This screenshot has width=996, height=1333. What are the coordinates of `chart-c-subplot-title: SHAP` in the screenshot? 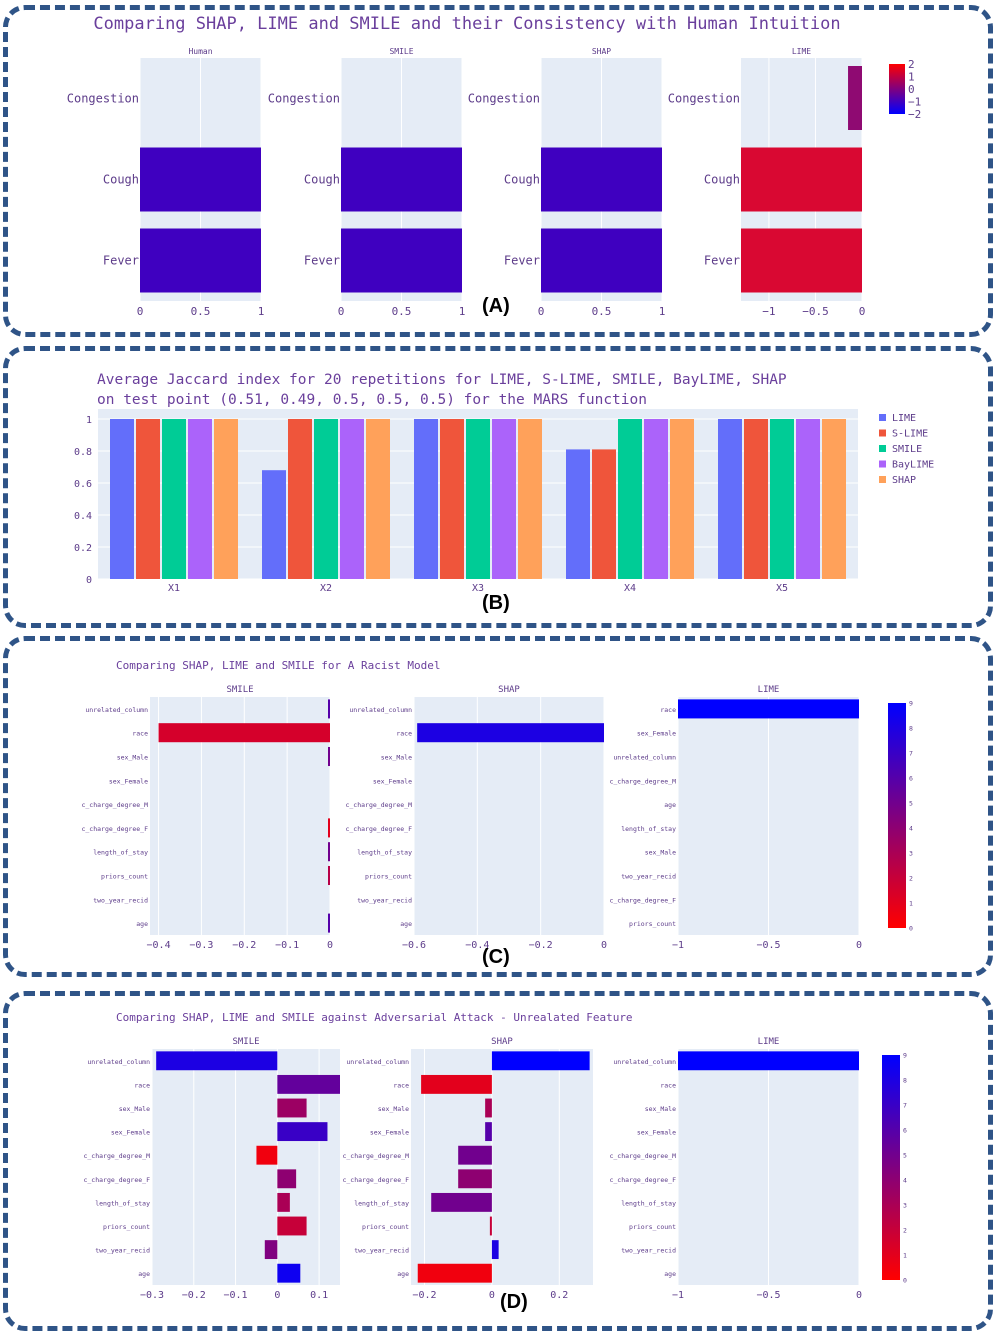 It's located at (509, 690).